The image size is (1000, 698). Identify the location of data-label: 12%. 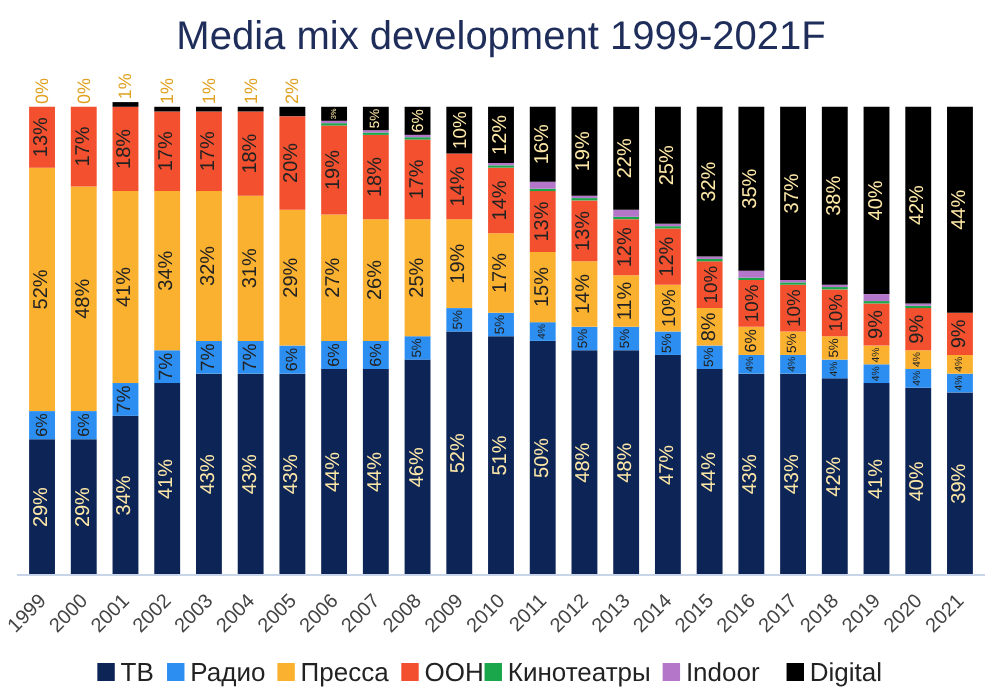
(626, 247).